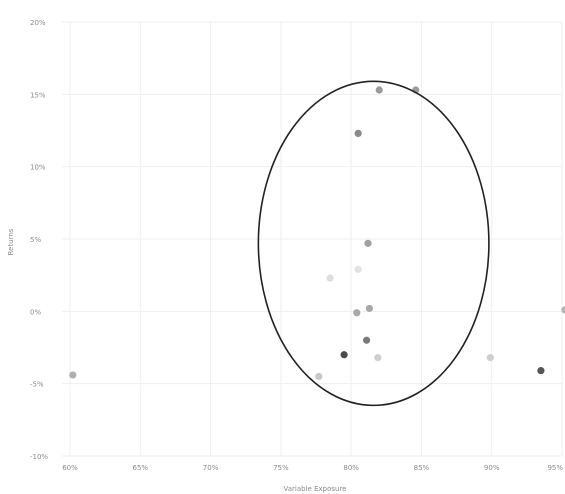  Describe the element at coordinates (555, 468) in the screenshot. I see `x-tick-label: 95%` at that location.